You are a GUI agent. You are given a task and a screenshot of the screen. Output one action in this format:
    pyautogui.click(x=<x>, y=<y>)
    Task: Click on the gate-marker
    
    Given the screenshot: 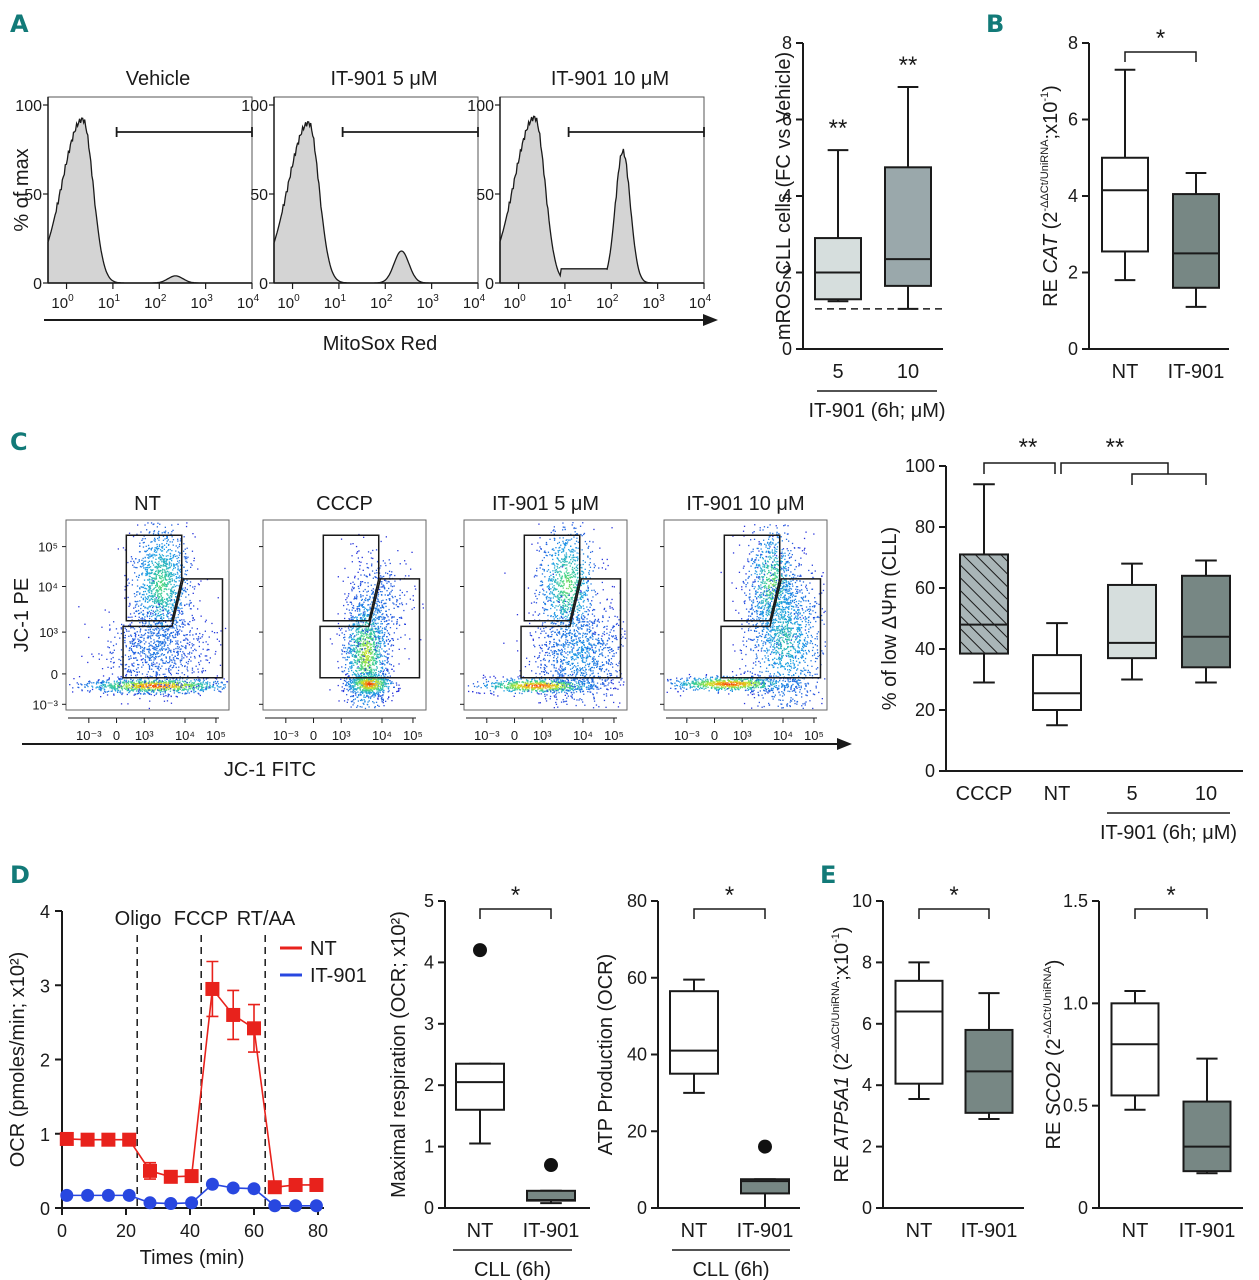 What is the action you would take?
    pyautogui.click(x=184, y=132)
    